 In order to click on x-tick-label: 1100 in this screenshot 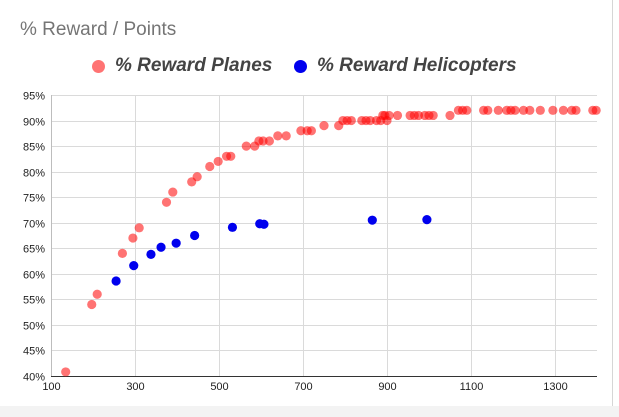, I will do `click(472, 387)`.